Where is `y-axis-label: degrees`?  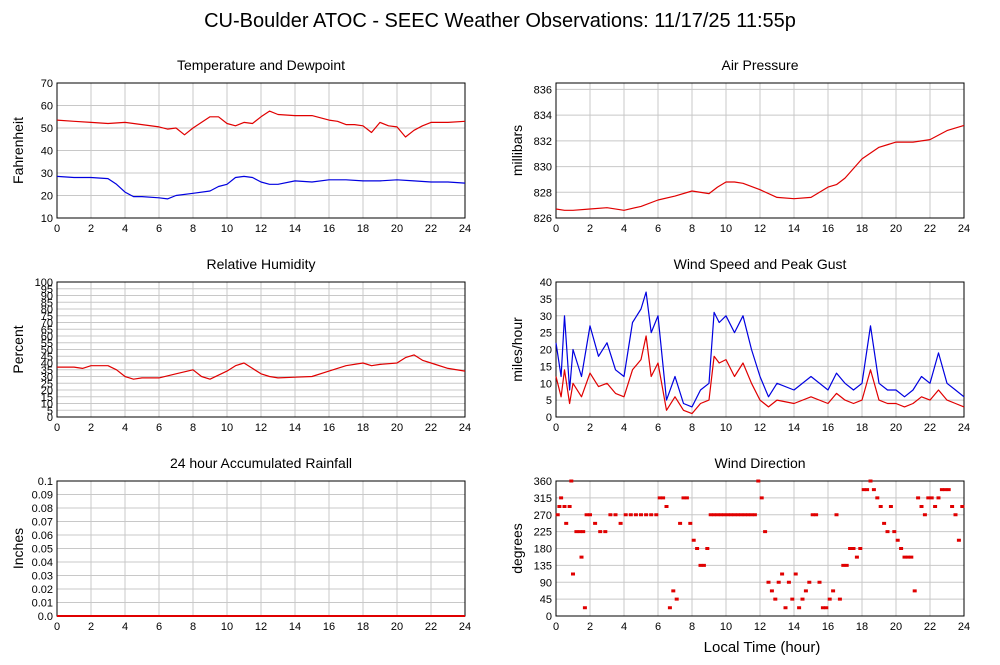 y-axis-label: degrees is located at coordinates (517, 548).